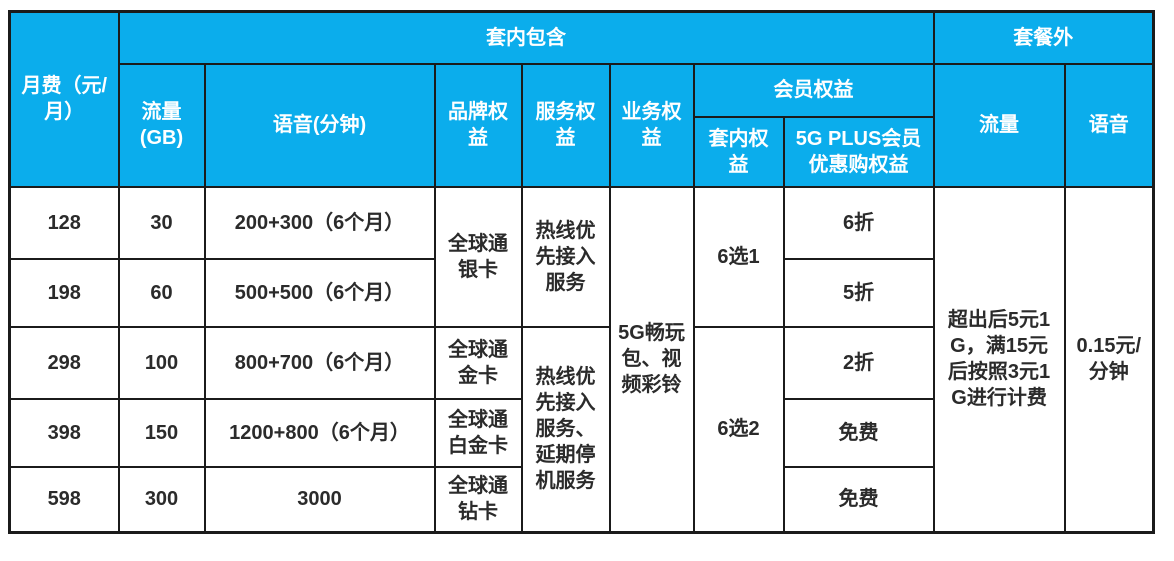 The height and width of the screenshot is (561, 1174). What do you see at coordinates (858, 151) in the screenshot?
I see `header-5g-plus-benefit: 5G PLUS会员 优惠购权益` at bounding box center [858, 151].